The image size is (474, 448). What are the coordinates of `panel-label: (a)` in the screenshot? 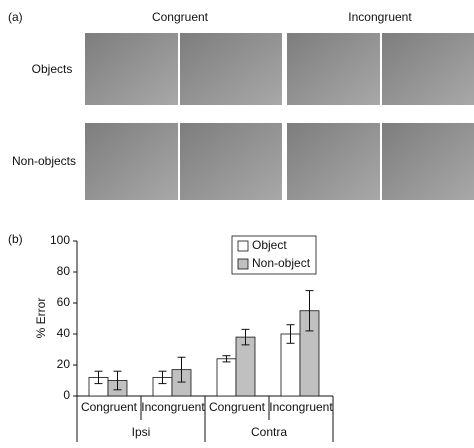 It's located at (15, 17).